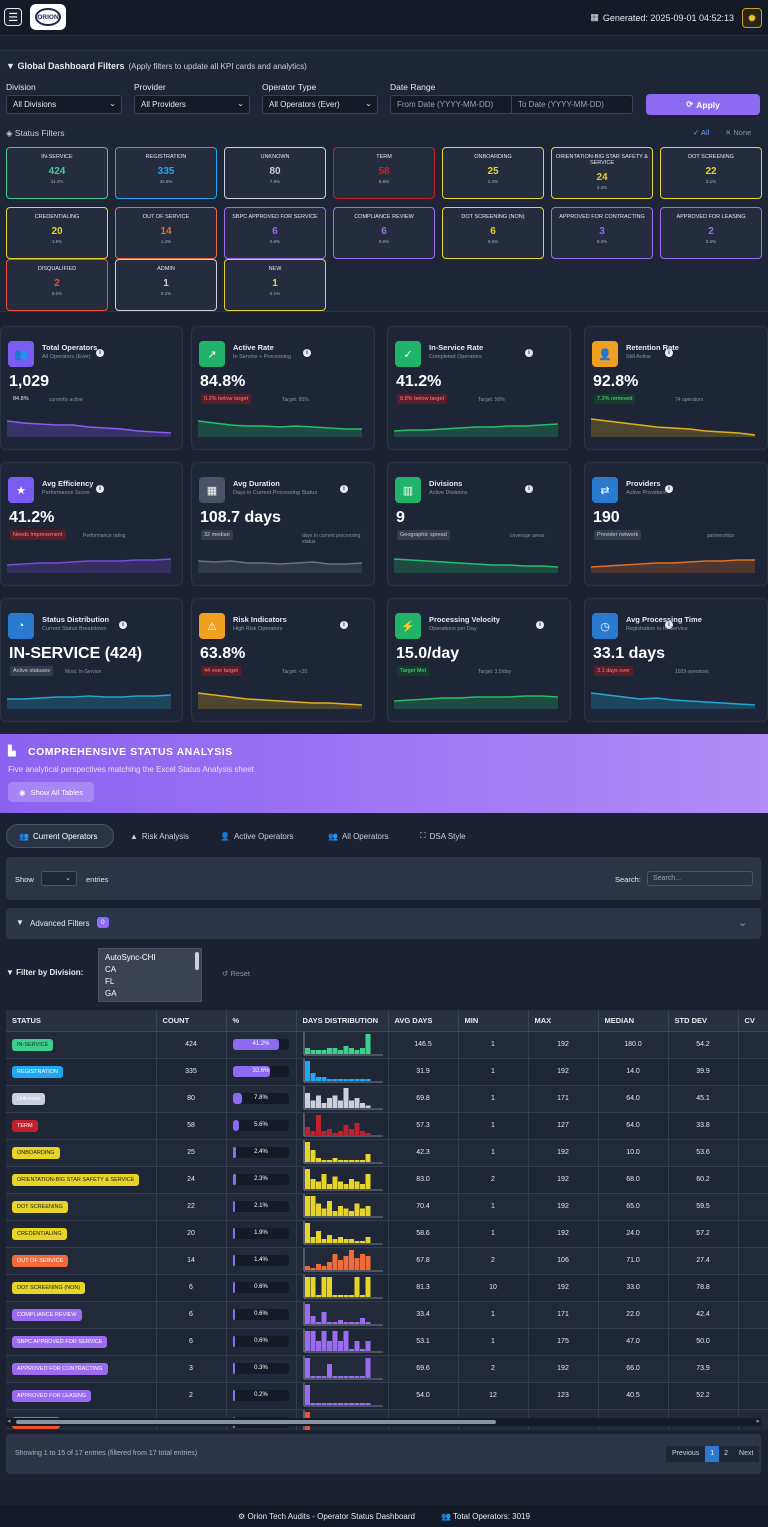 This screenshot has height=1527, width=768. Describe the element at coordinates (633, 1021) in the screenshot. I see `column-header: MEDIAN` at that location.